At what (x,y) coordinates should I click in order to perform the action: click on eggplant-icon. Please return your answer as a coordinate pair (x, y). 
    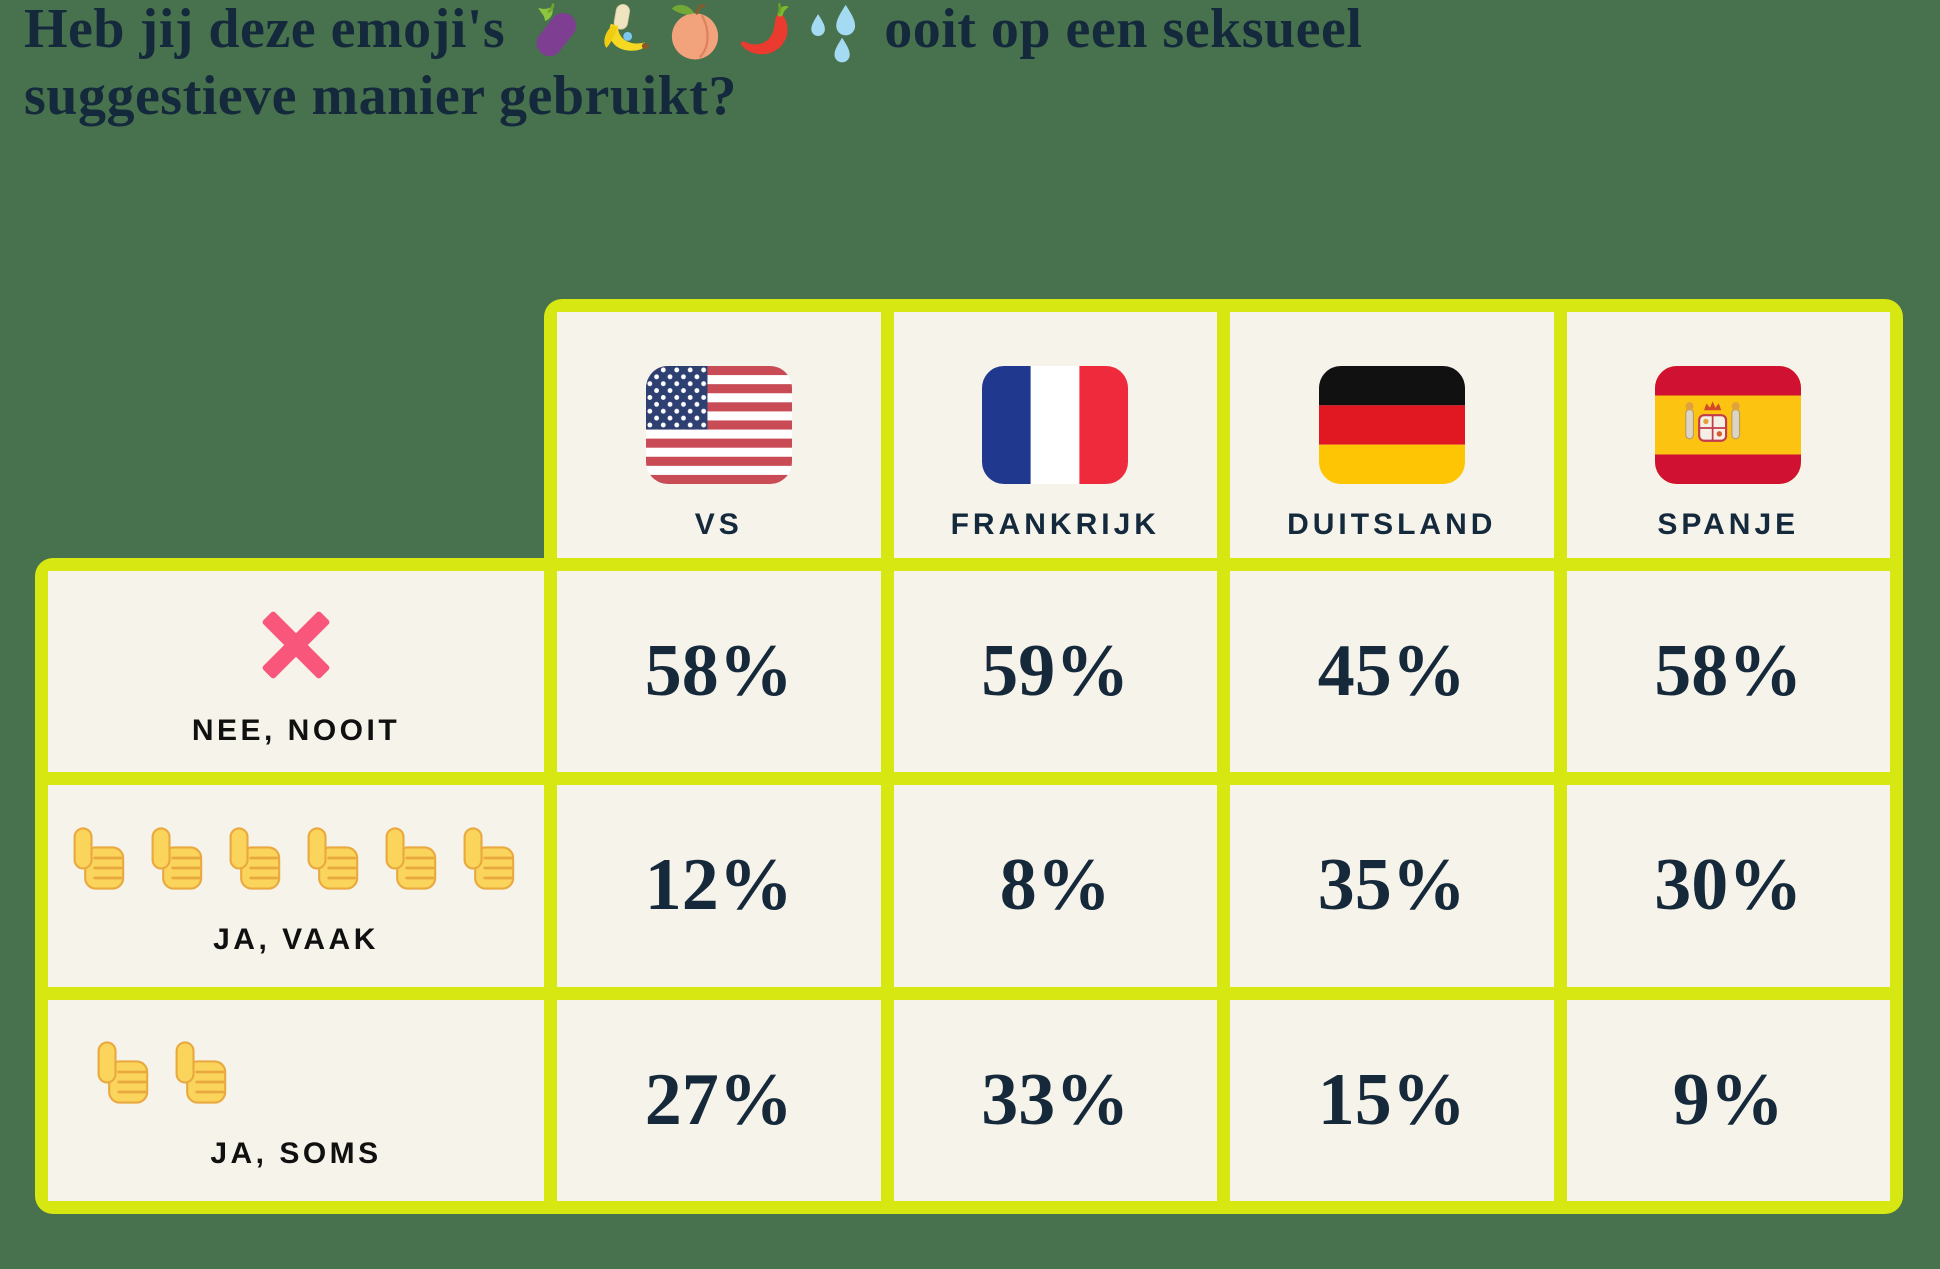
    Looking at the image, I should click on (555, 31).